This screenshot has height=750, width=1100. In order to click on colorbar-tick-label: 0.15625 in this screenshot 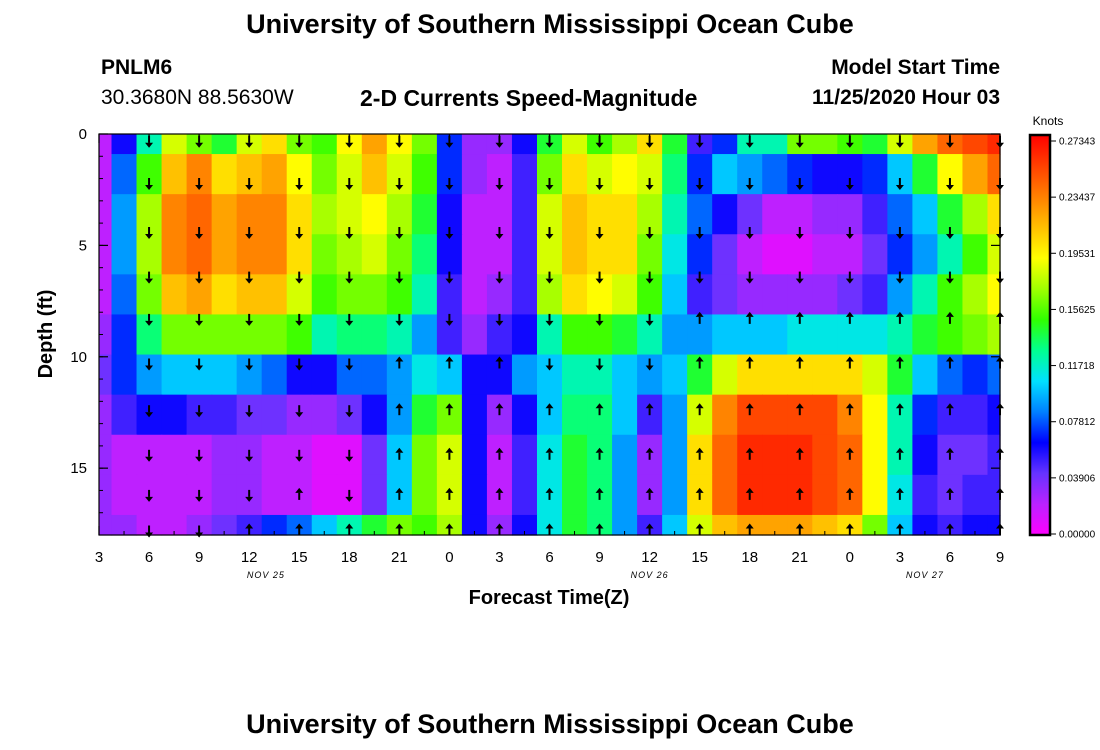, I will do `click(1077, 310)`.